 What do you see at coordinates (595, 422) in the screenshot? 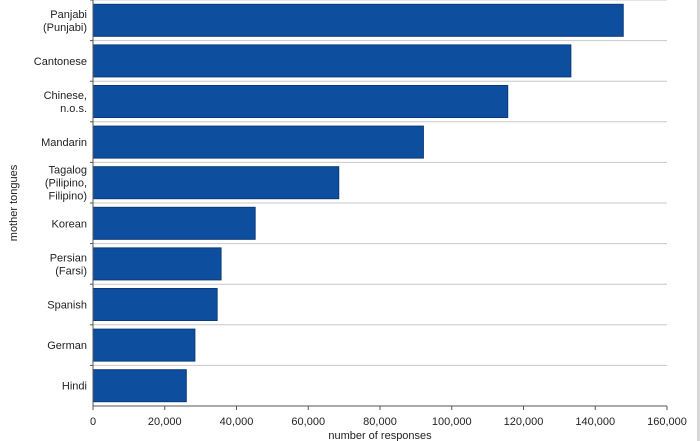
I see `x-tick-label: 140,000` at bounding box center [595, 422].